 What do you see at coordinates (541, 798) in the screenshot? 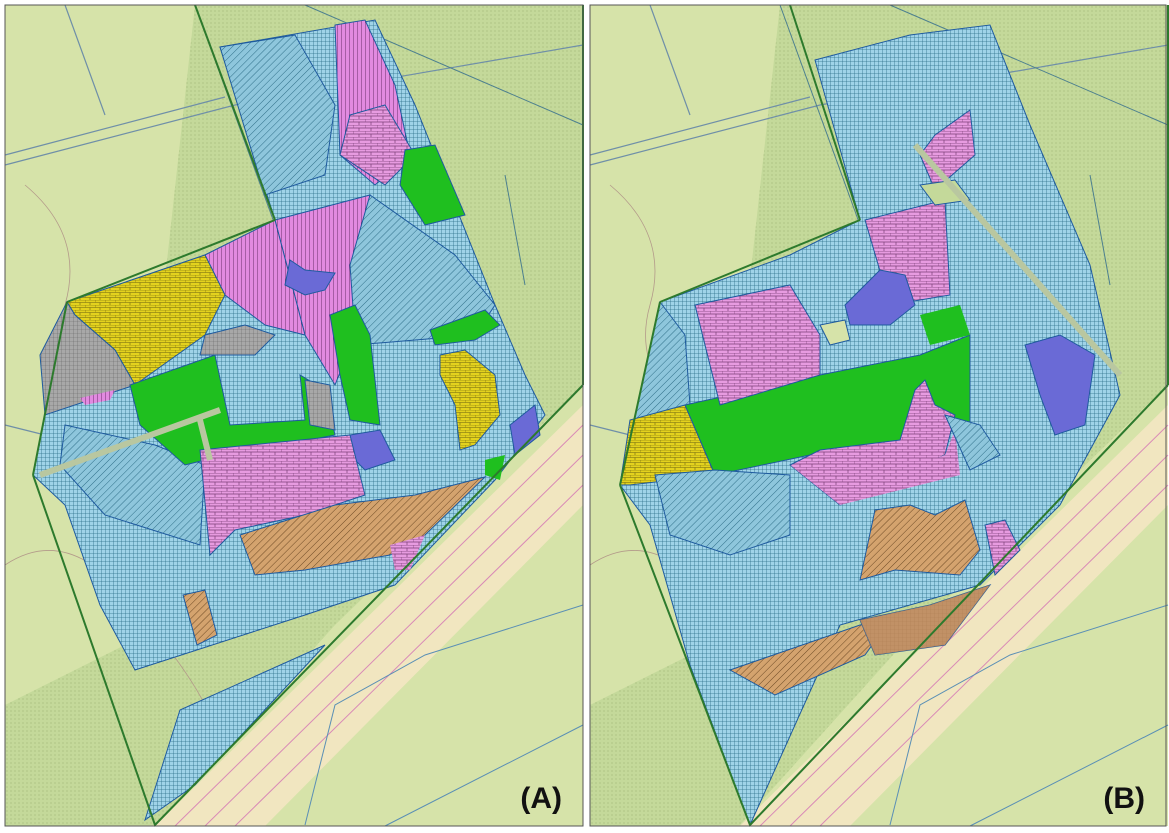
I see `panel-label: (A)` at bounding box center [541, 798].